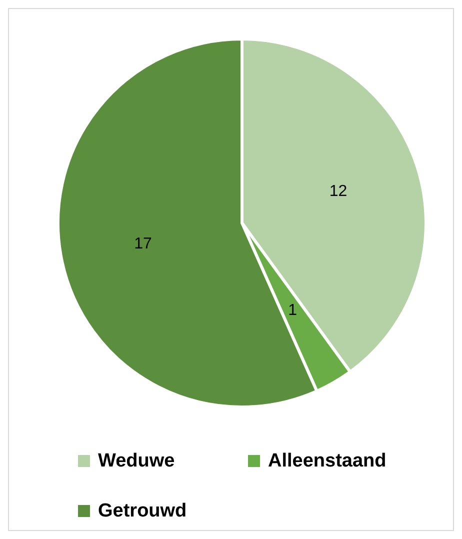  I want to click on data-label: 12, so click(338, 191).